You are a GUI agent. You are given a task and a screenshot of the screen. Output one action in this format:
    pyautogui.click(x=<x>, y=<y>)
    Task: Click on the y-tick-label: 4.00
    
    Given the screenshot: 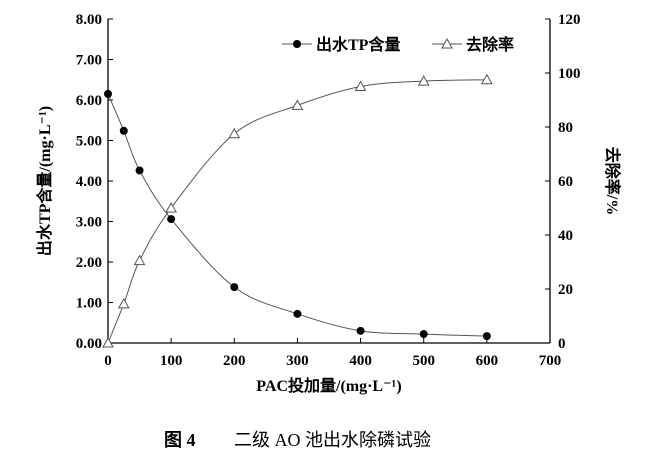 What is the action you would take?
    pyautogui.click(x=89, y=182)
    